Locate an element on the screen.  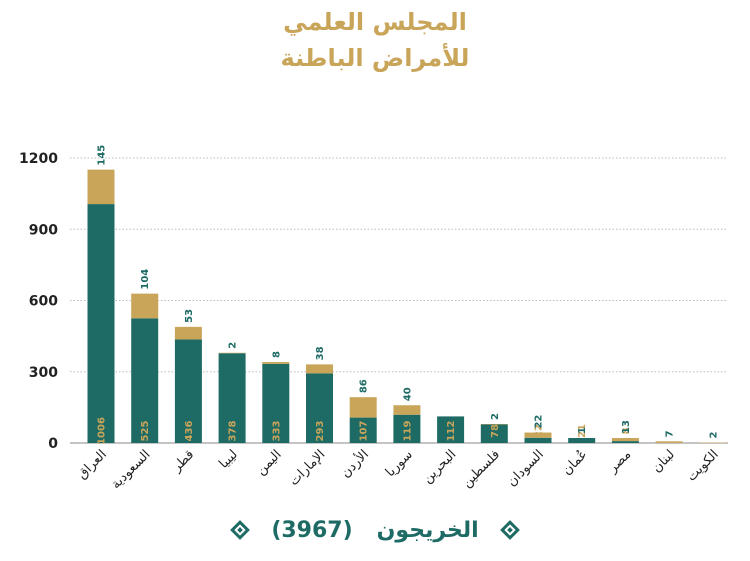
bar-top-label: 40 is located at coordinates (407, 394).